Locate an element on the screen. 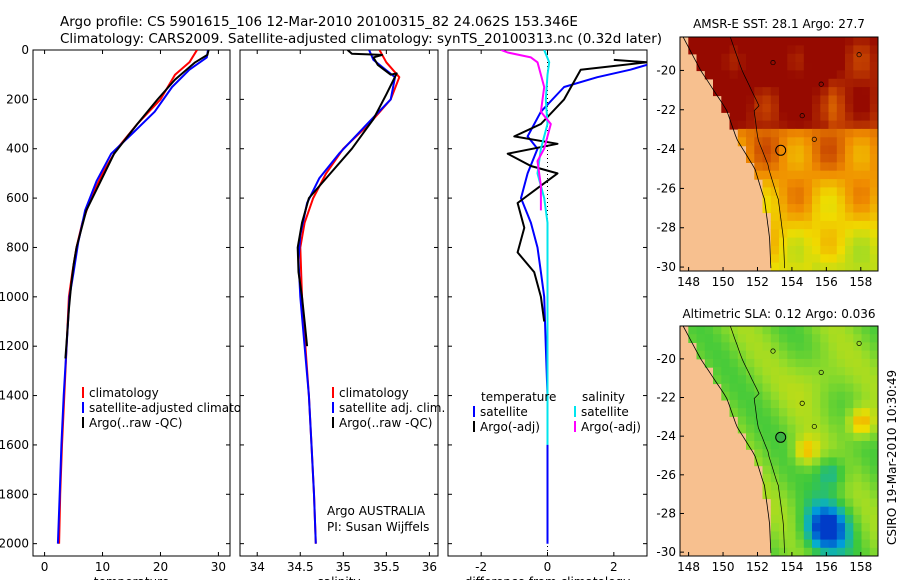 Image resolution: width=900 pixels, height=580 pixels. x-tick-label: 156 is located at coordinates (826, 567).